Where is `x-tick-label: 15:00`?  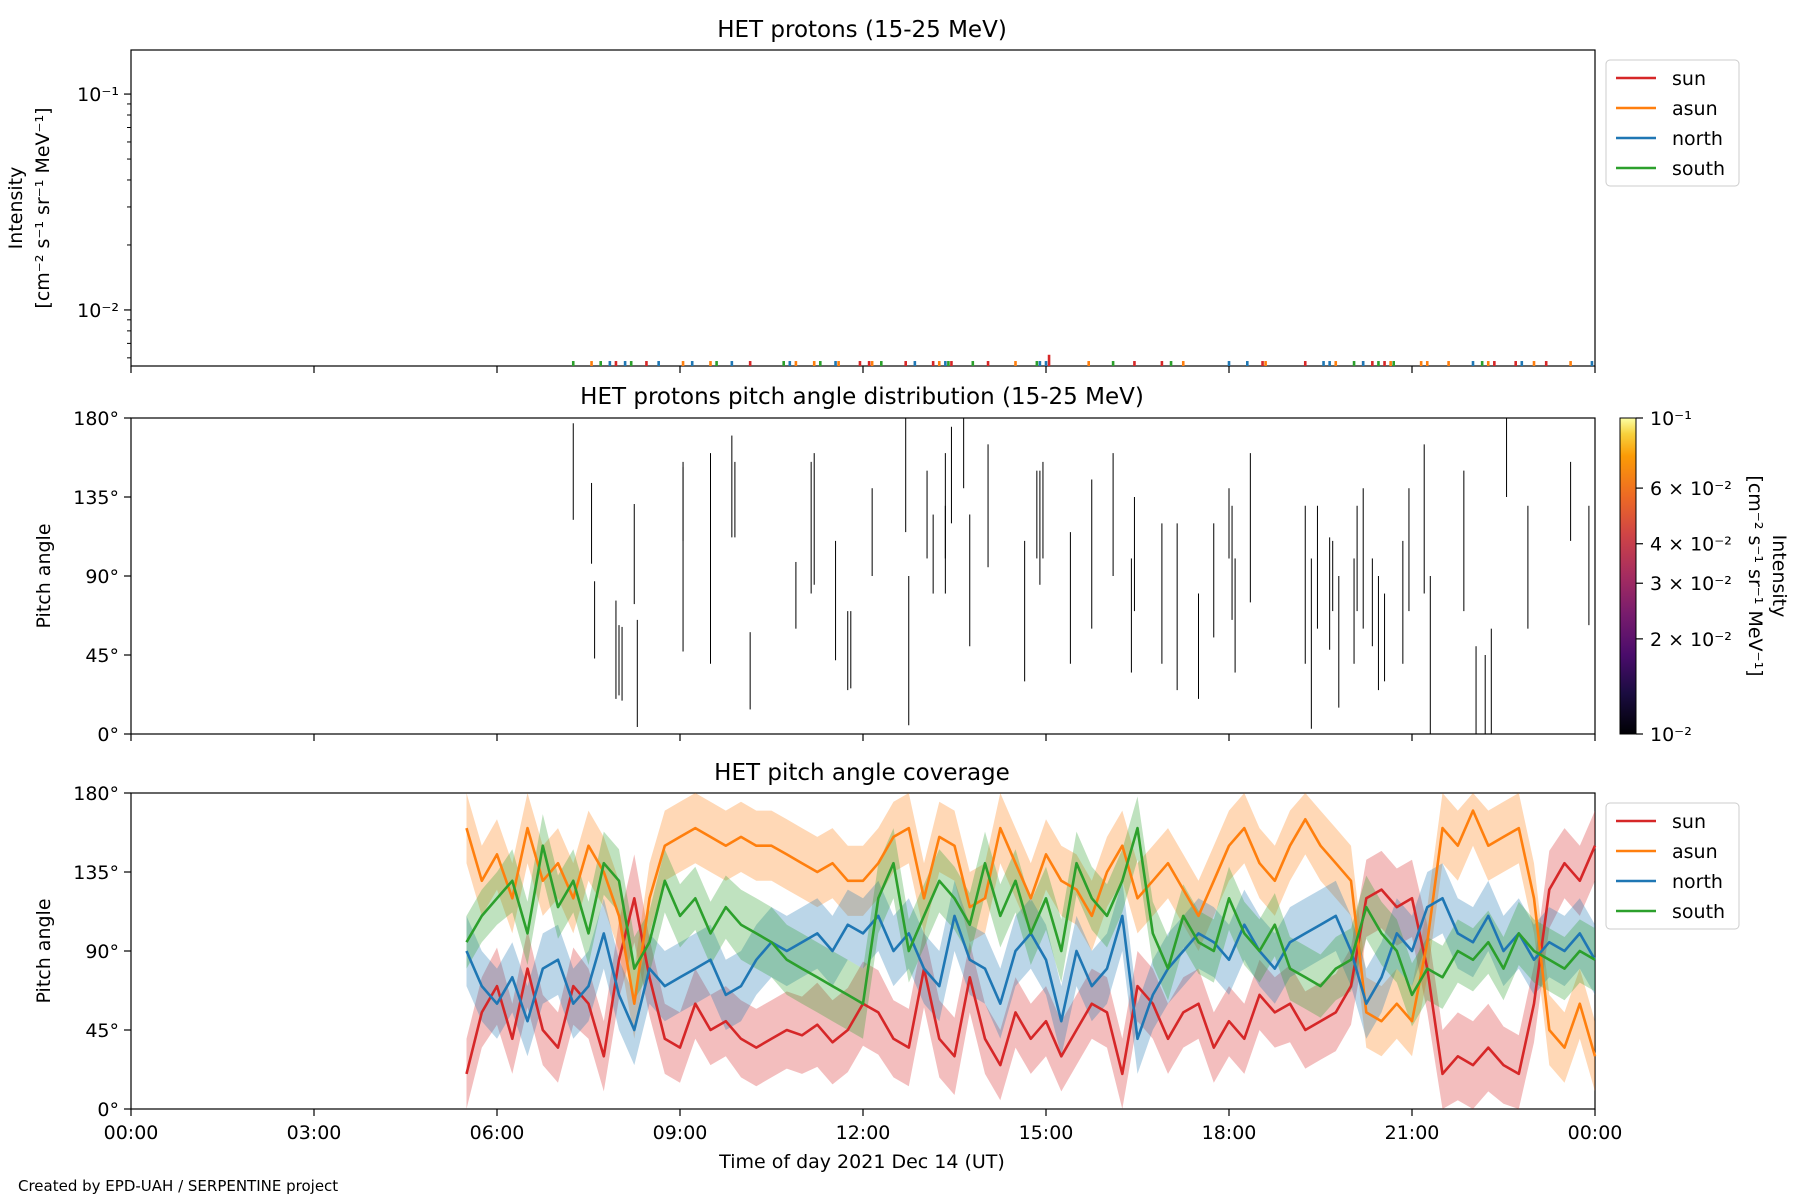 x-tick-label: 15:00 is located at coordinates (1046, 1133).